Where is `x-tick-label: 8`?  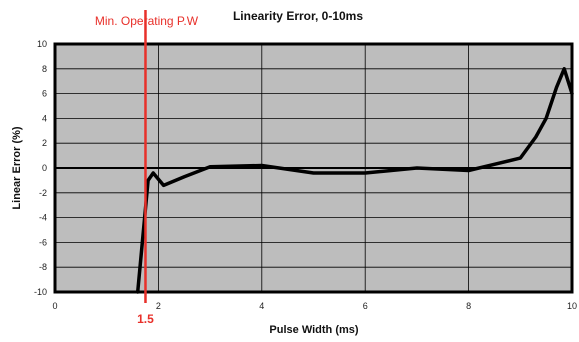 x-tick-label: 8 is located at coordinates (468, 306).